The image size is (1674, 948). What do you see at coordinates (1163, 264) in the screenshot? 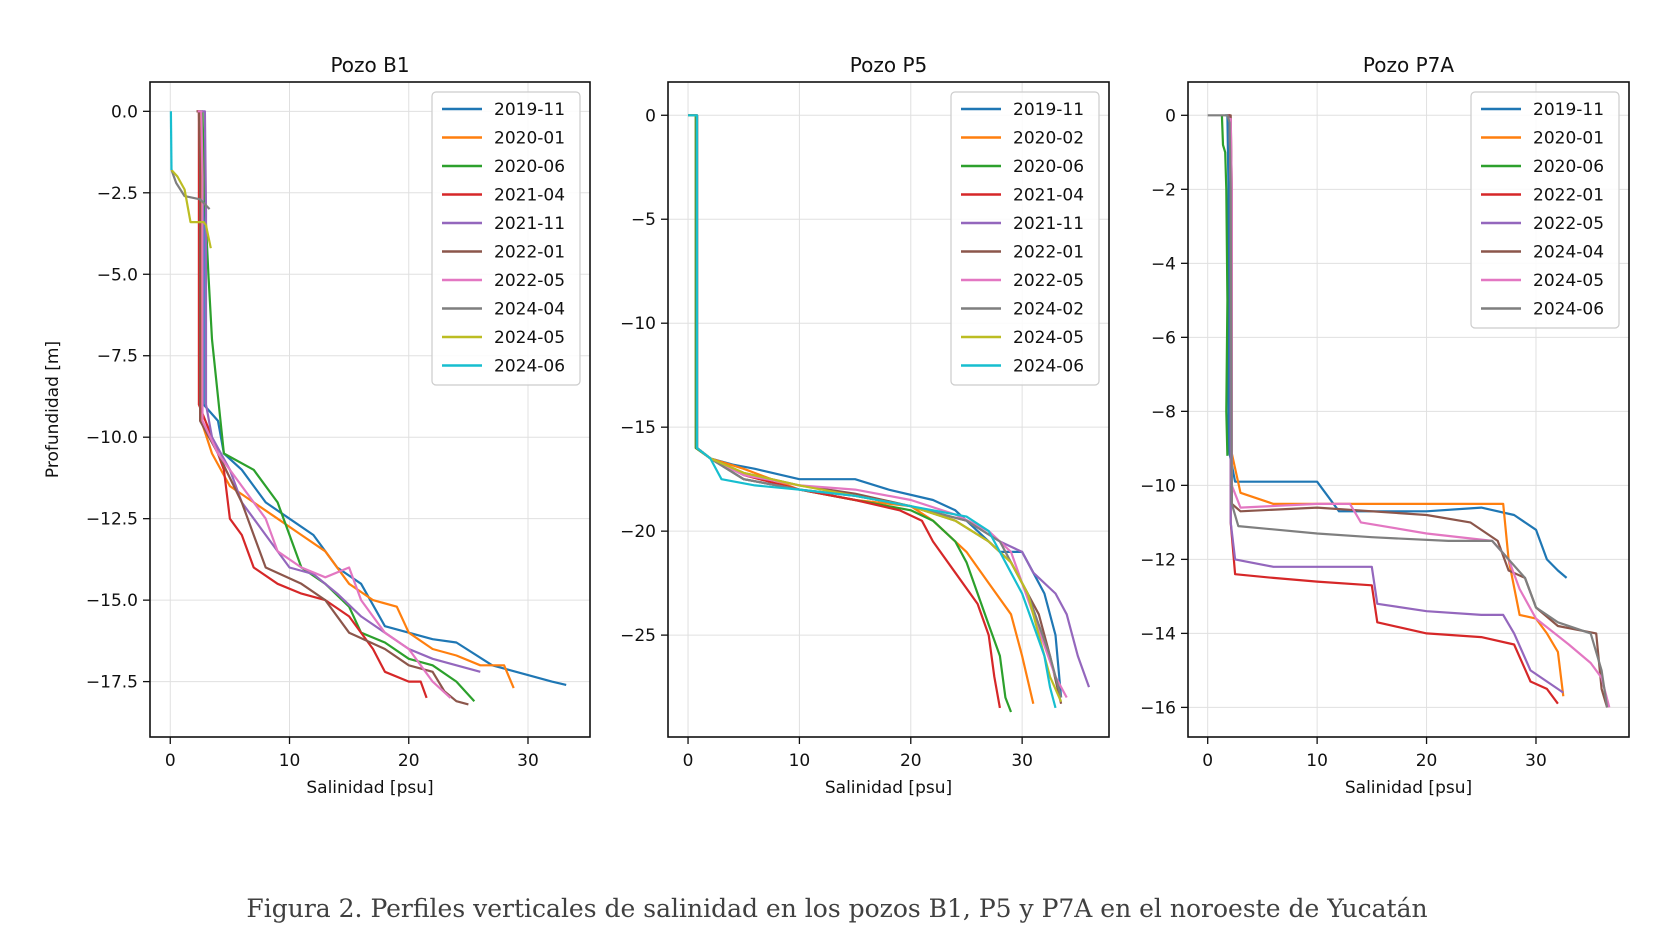
I see `y-tick-label: −4` at bounding box center [1163, 264].